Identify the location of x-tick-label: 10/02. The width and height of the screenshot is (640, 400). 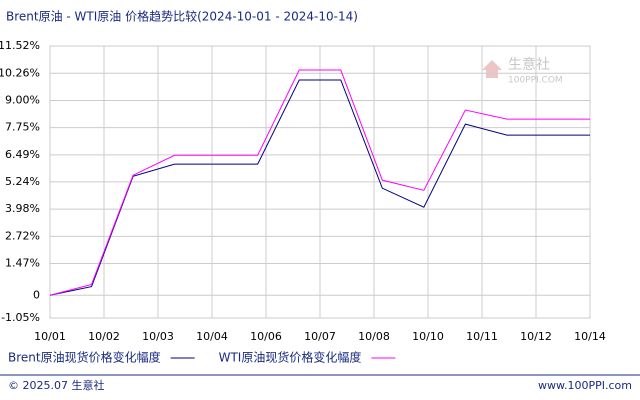
(104, 336).